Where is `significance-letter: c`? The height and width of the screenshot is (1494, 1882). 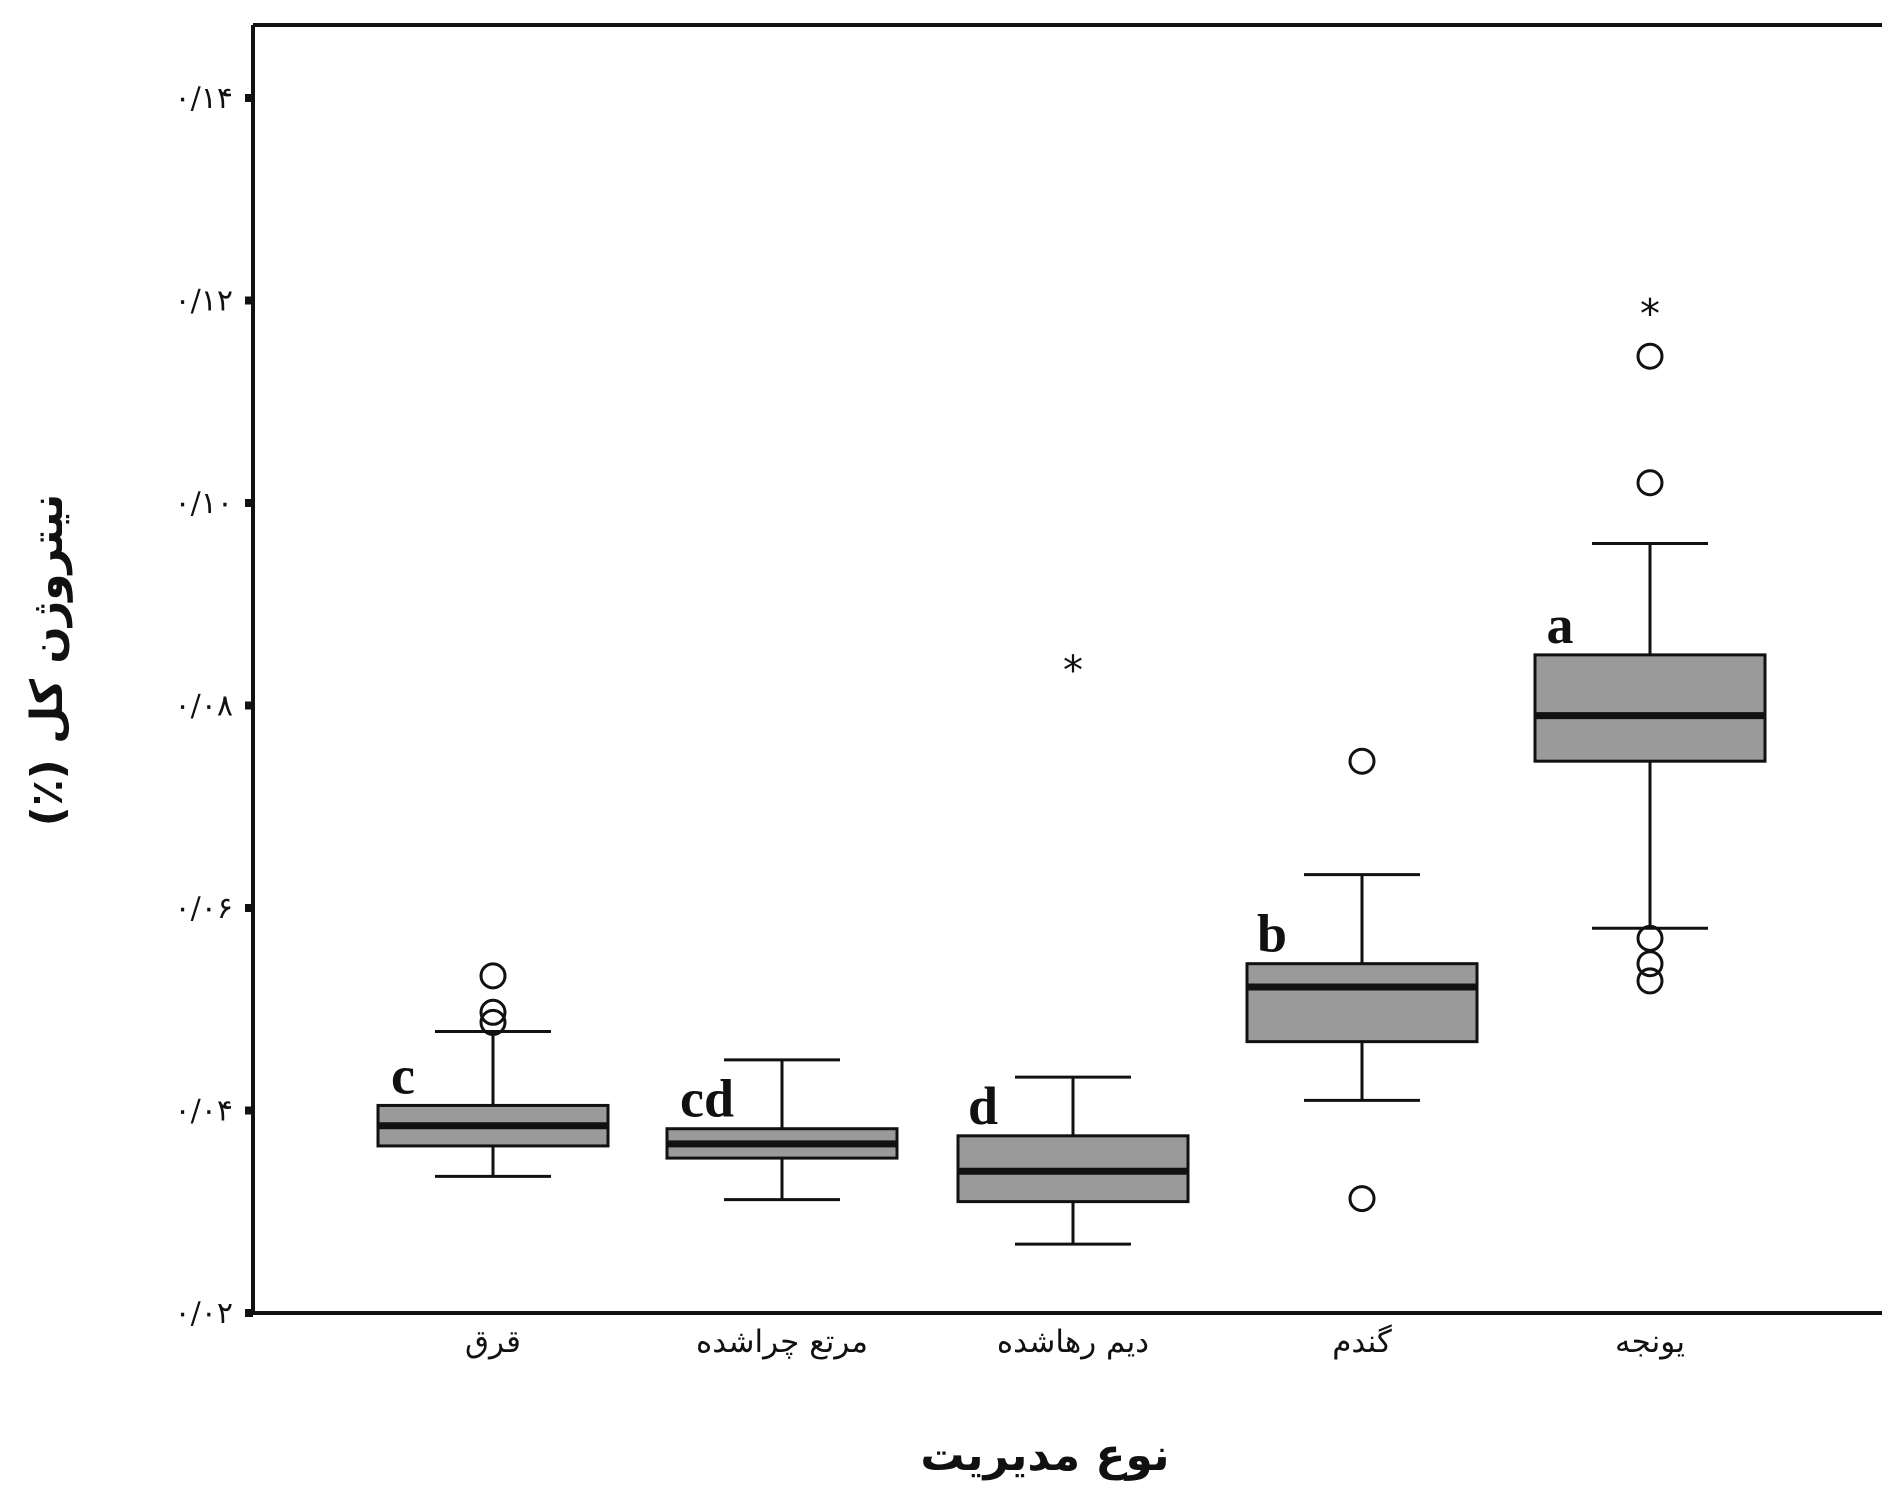
significance-letter: c is located at coordinates (403, 1075).